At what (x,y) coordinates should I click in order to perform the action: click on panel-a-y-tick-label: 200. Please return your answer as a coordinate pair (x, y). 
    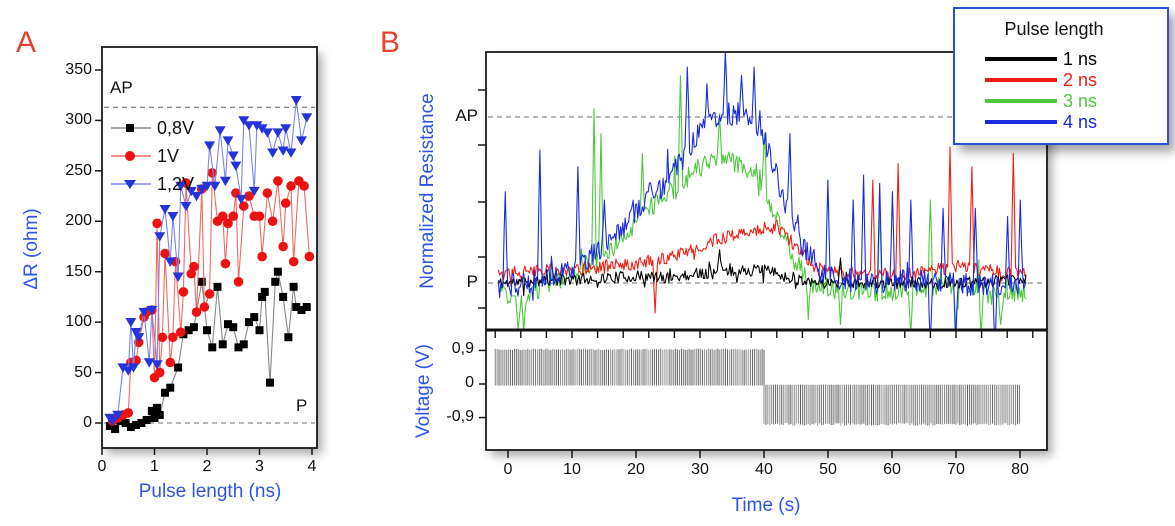
    Looking at the image, I should click on (78, 221).